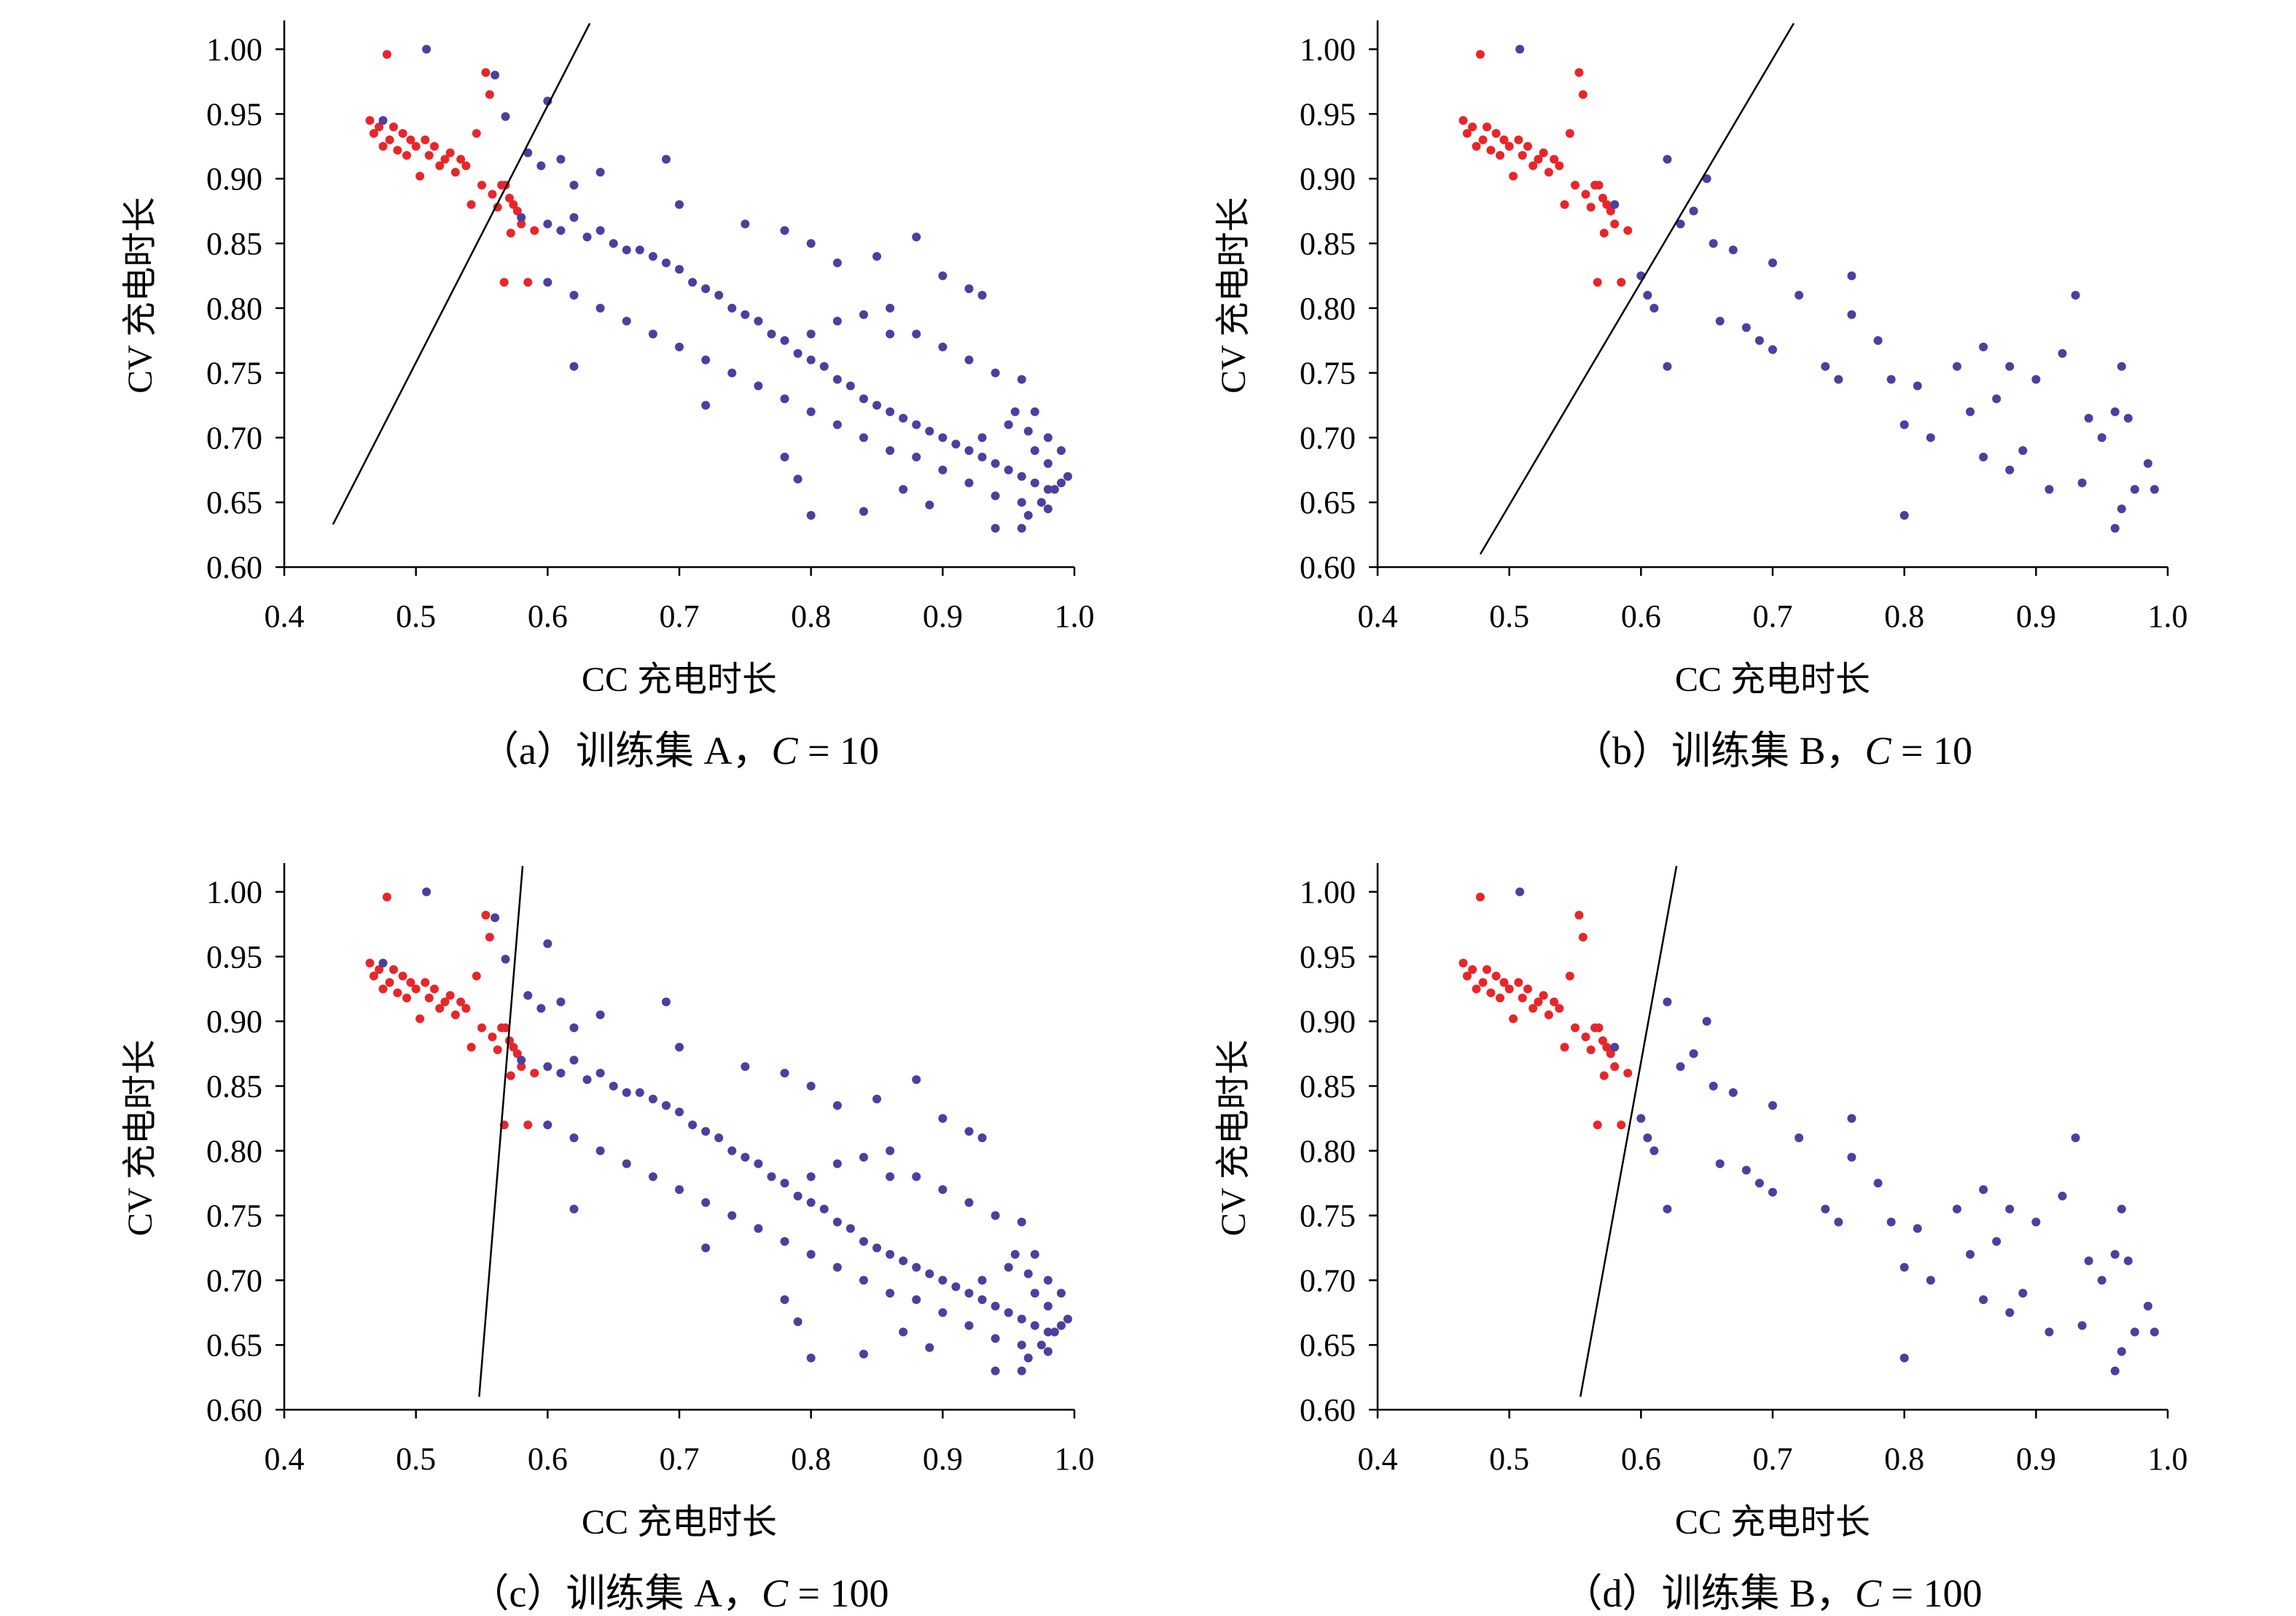  What do you see at coordinates (234, 309) in the screenshot?
I see `y-tick-label: 0.80` at bounding box center [234, 309].